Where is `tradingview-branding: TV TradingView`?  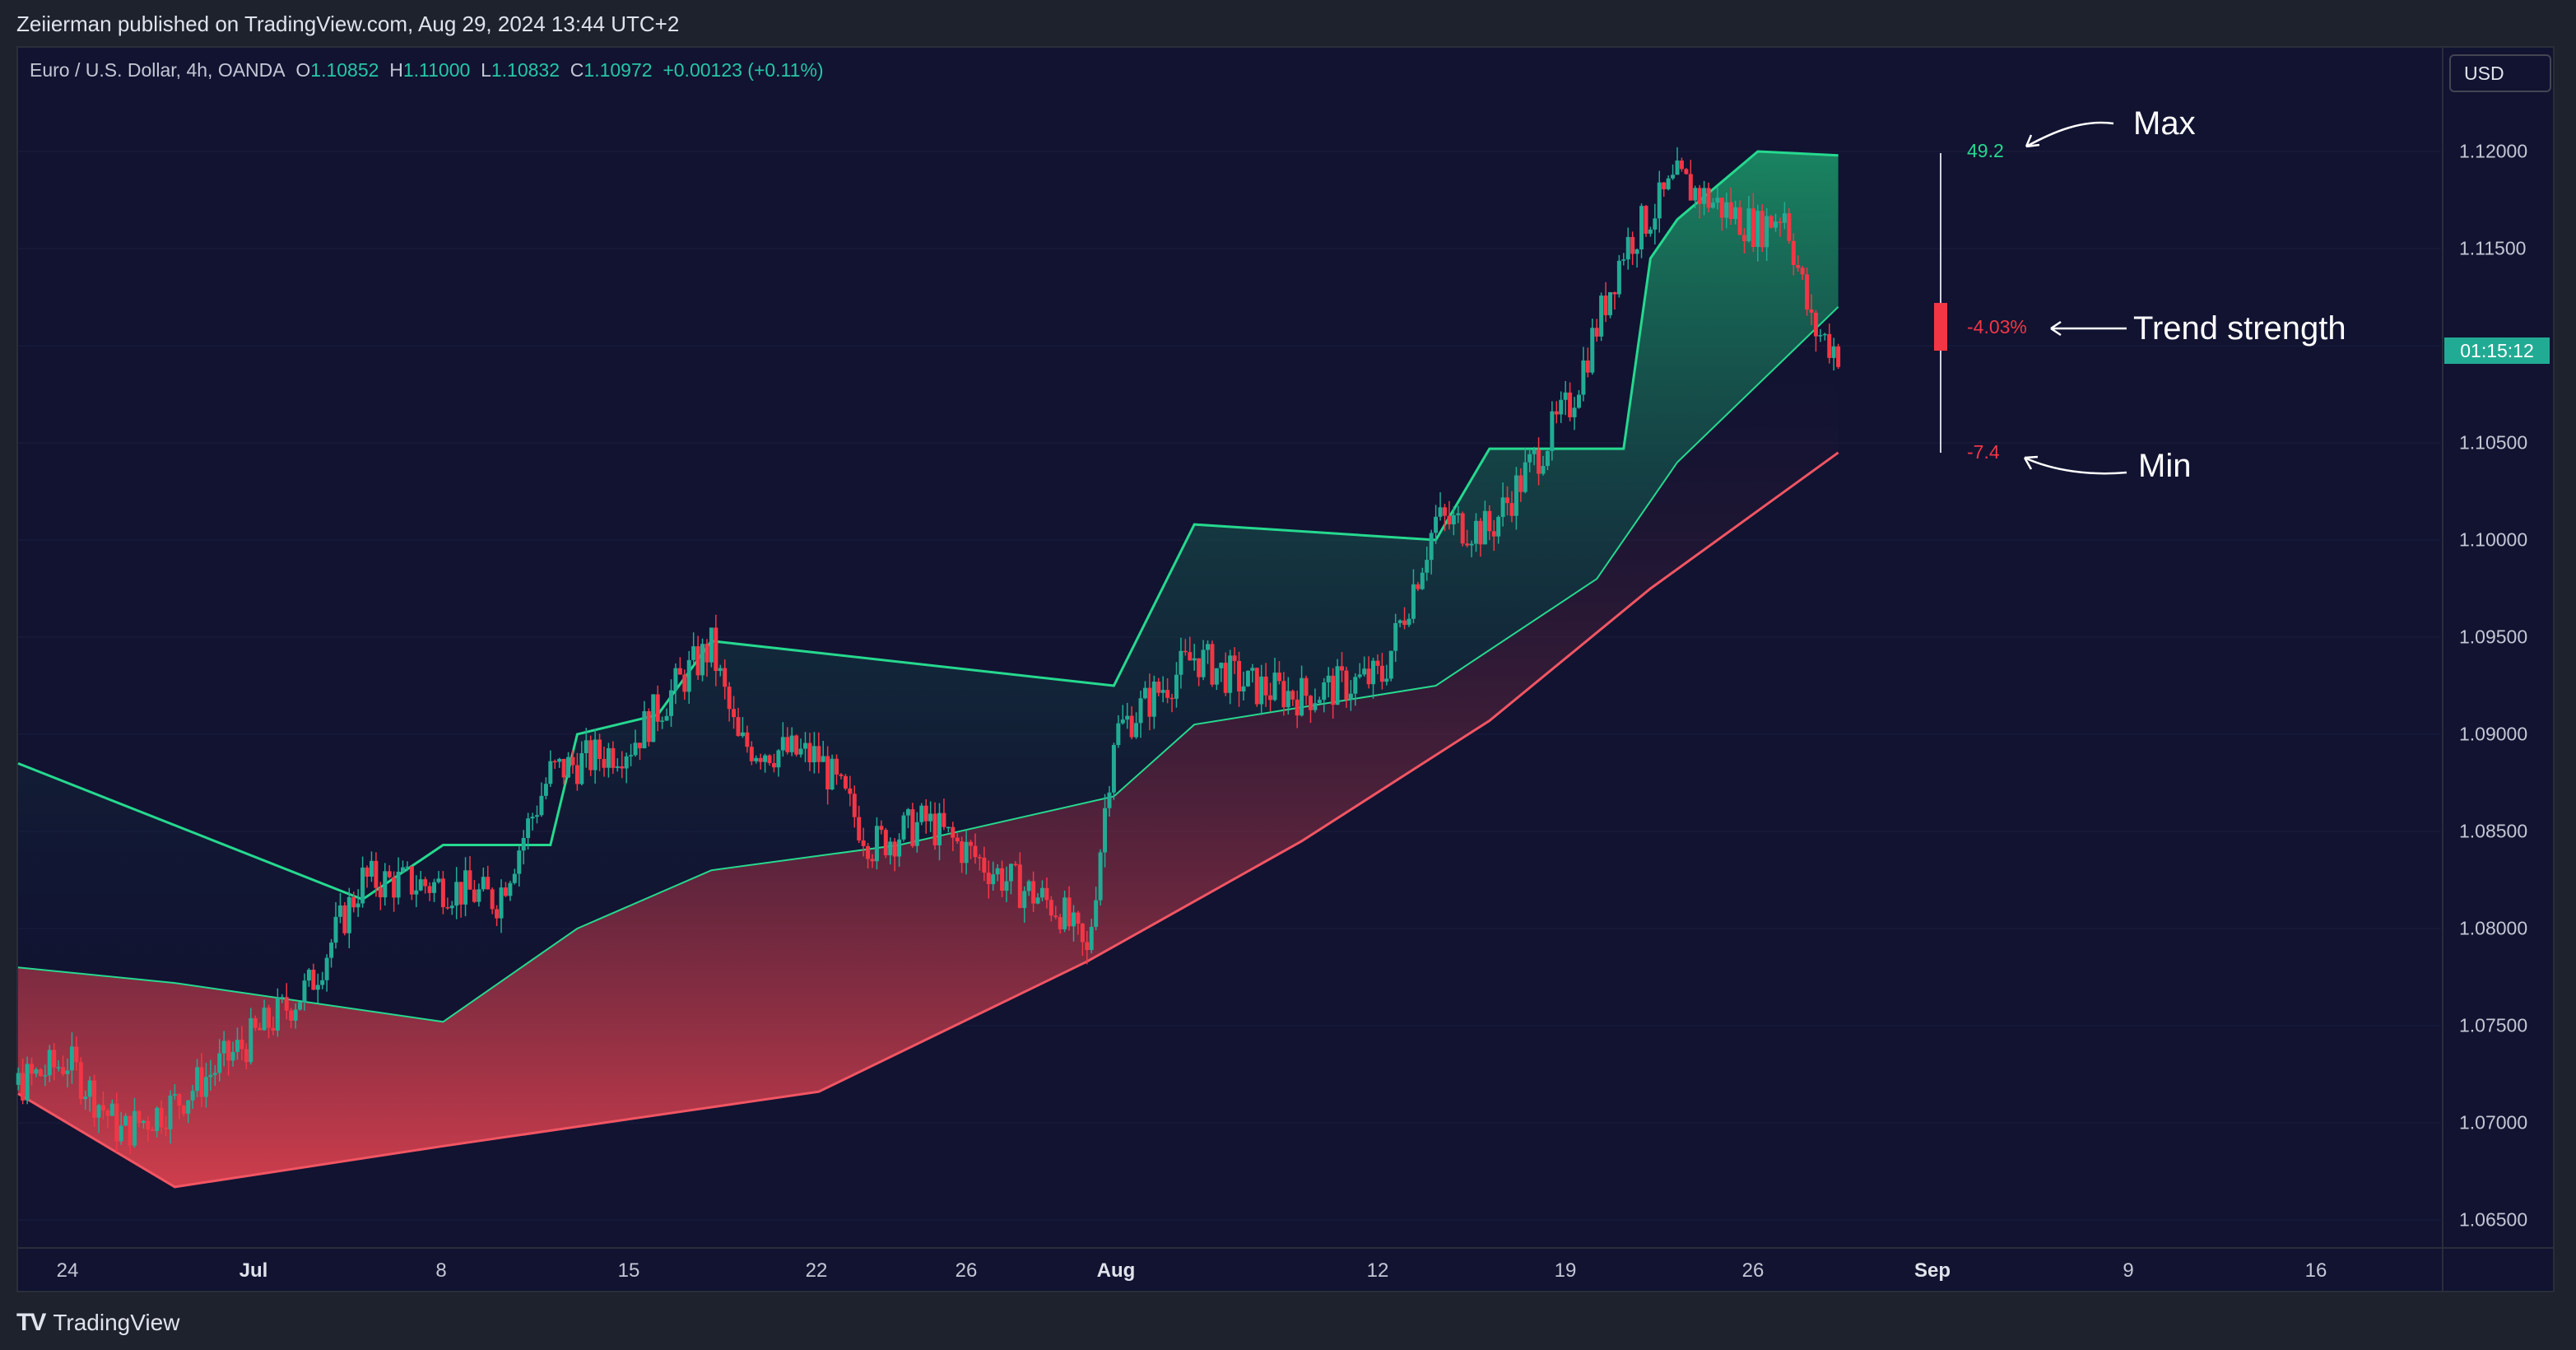 tradingview-branding: TV TradingView is located at coordinates (97, 1323).